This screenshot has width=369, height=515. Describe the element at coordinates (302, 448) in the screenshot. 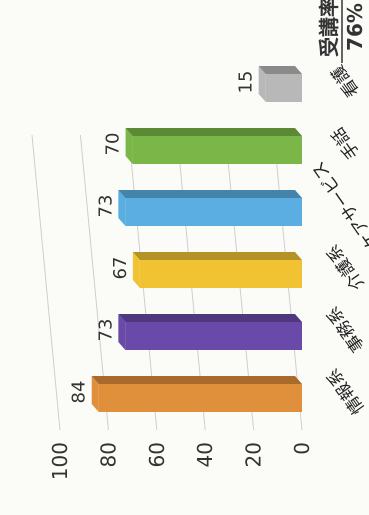

I see `y-tick-label: 0` at that location.